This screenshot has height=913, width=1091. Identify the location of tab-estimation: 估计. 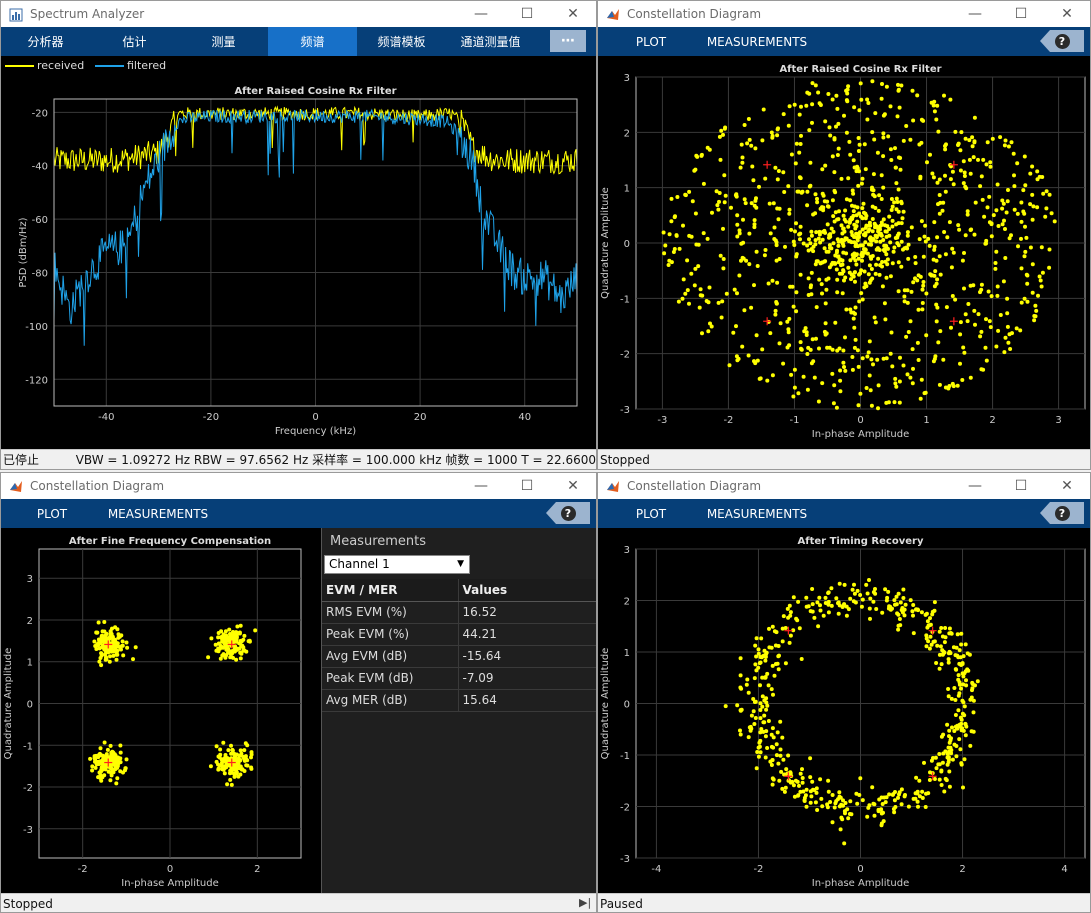
(134, 42).